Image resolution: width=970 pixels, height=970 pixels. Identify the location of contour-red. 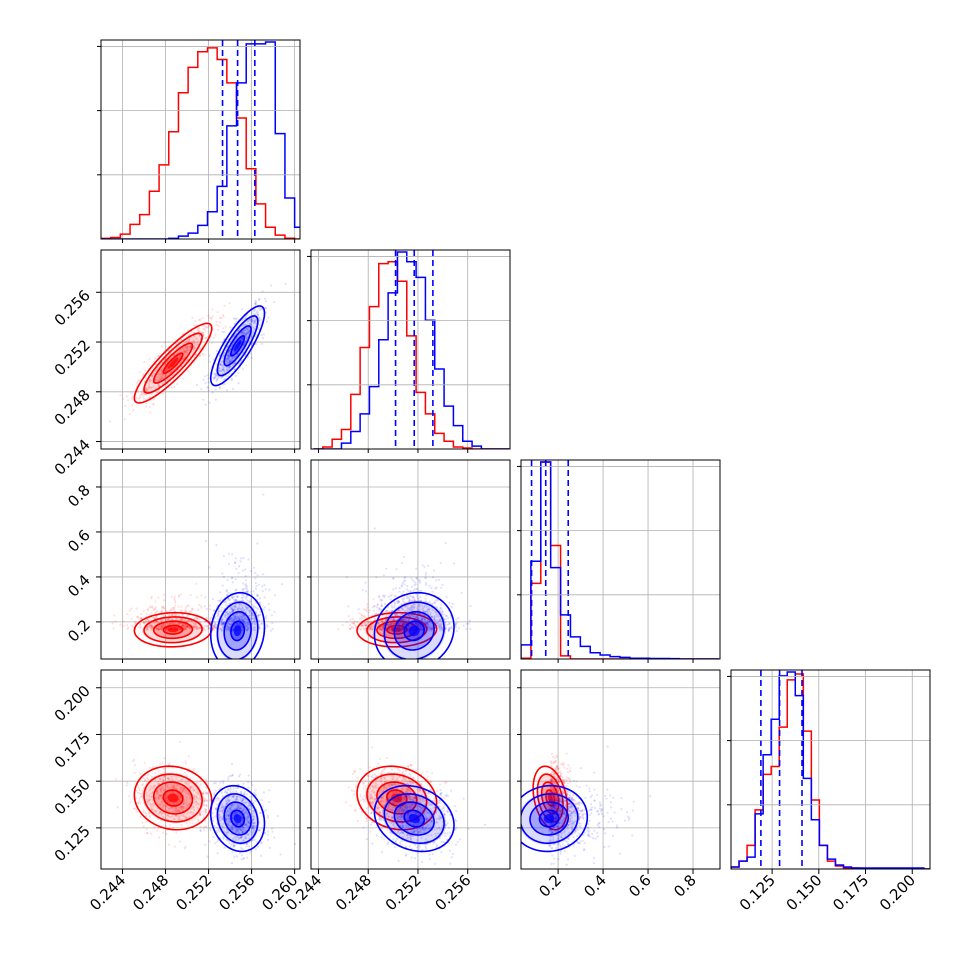
(397, 630).